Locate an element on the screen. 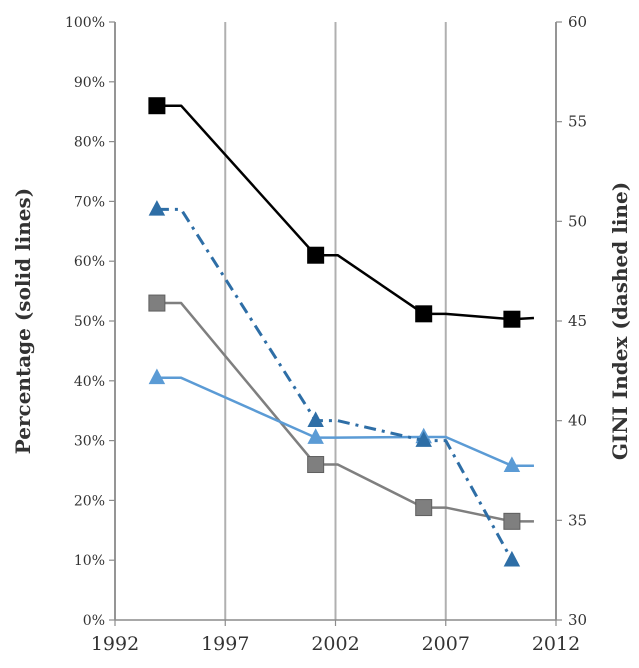 The image size is (639, 668). y-right-tick-label: 60 is located at coordinates (577, 22).